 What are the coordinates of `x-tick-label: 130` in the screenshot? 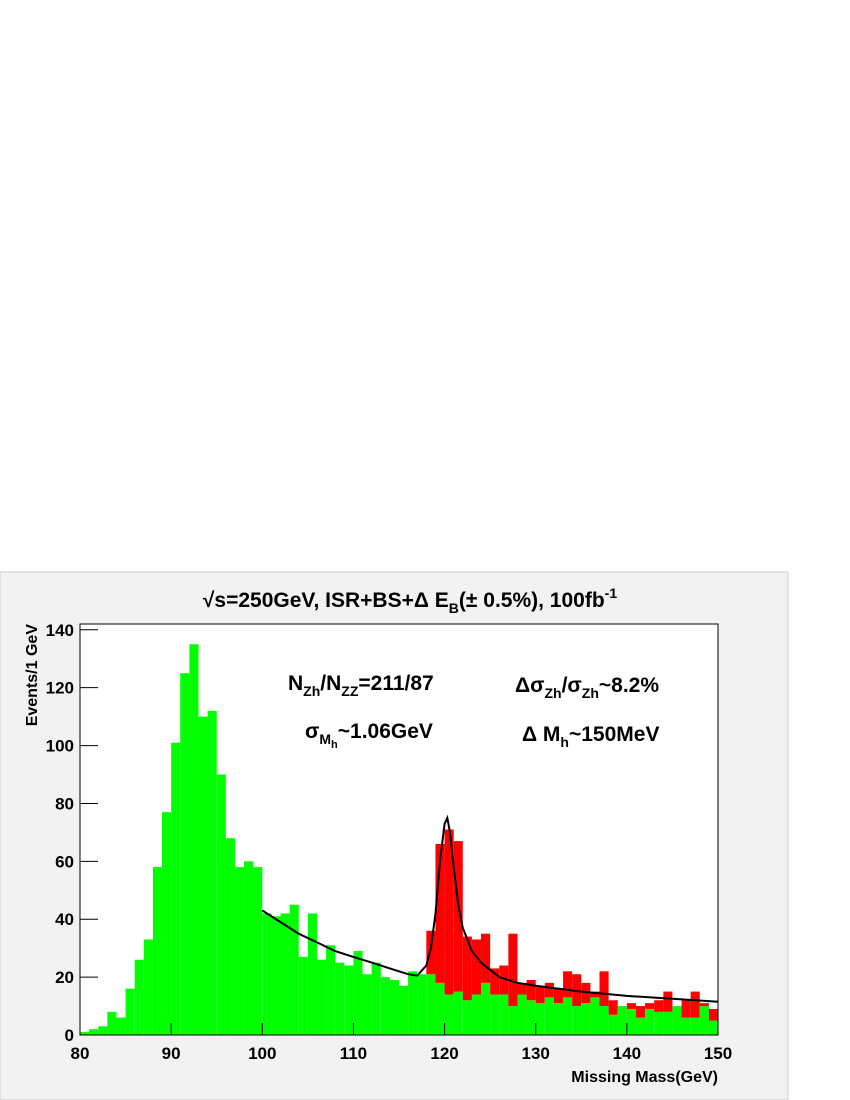 It's located at (536, 1053).